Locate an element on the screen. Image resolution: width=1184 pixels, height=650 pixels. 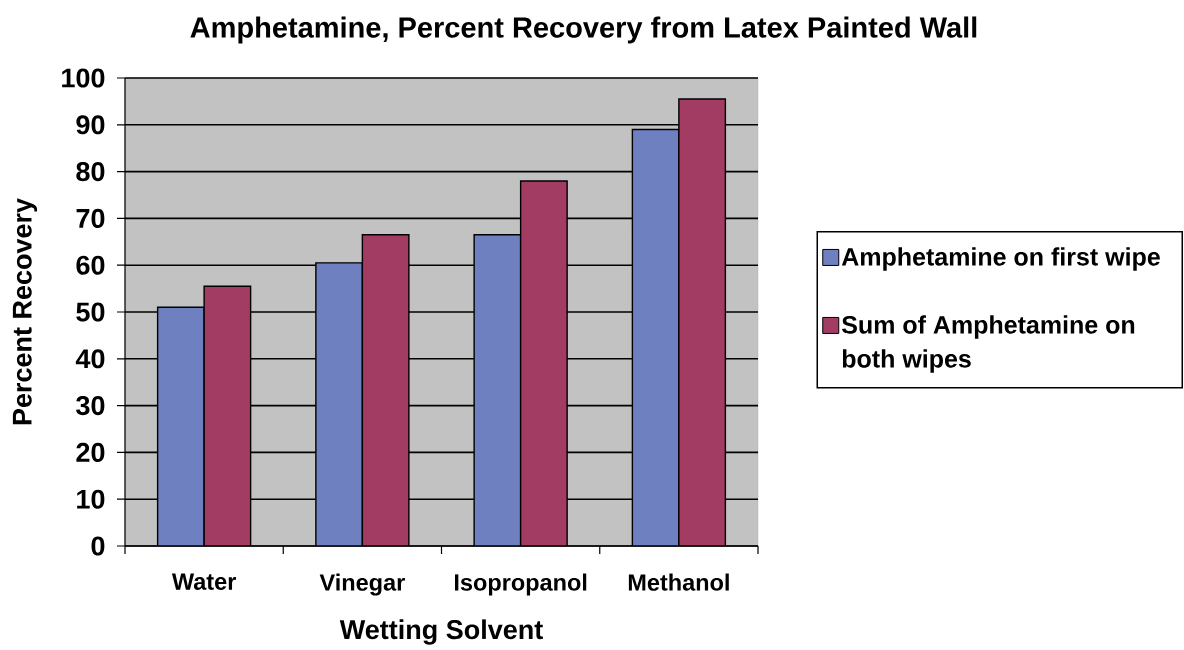
legend-label: Amphetamine on first wipe is located at coordinates (1000, 259).